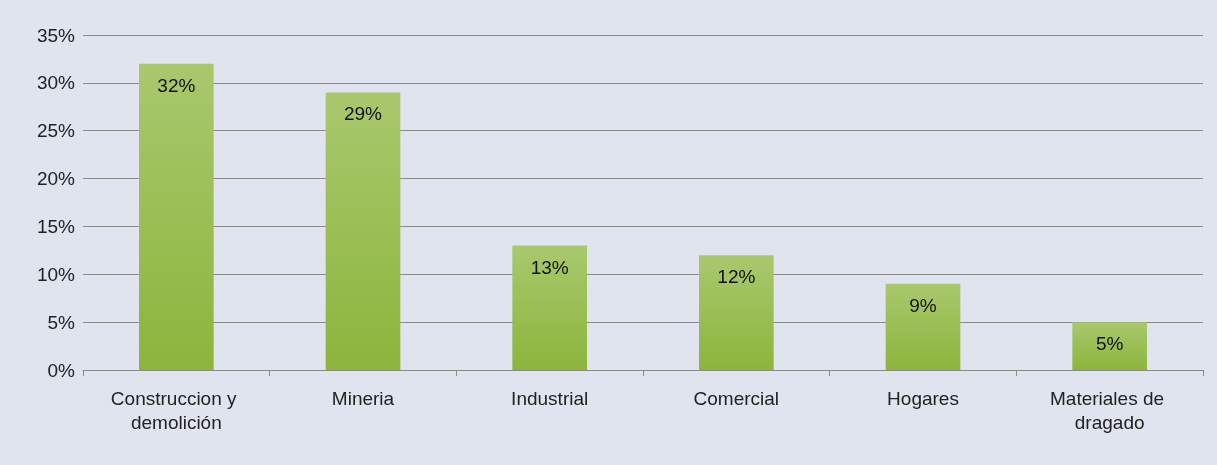 The image size is (1217, 465). I want to click on y-tick-label: 35%, so click(56, 35).